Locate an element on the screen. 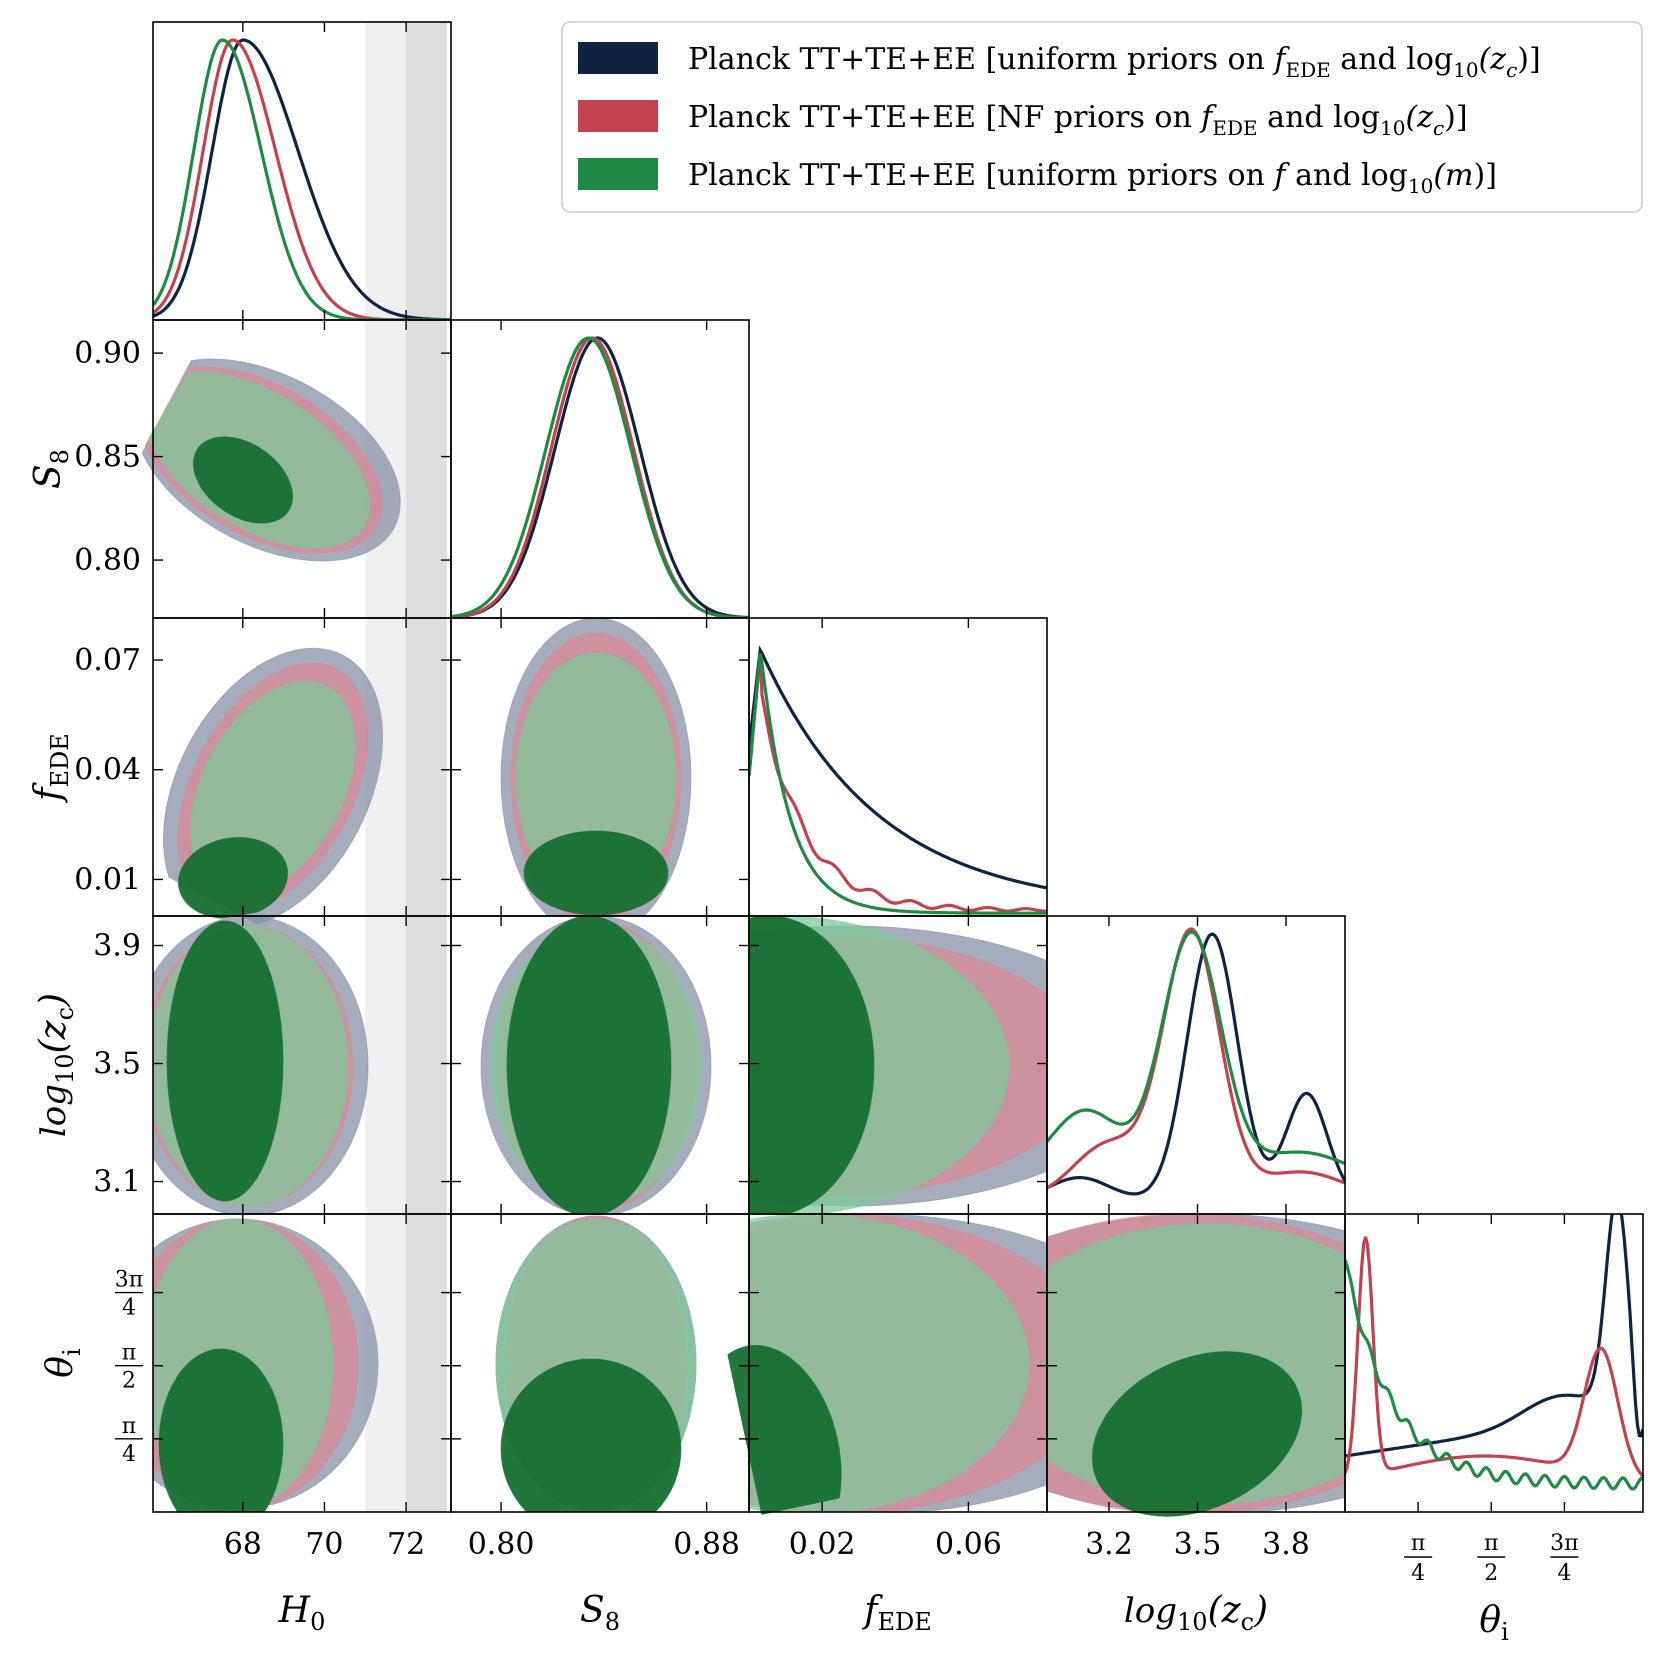 The width and height of the screenshot is (1661, 1661). x-tick-label: 0.88 is located at coordinates (706, 1544).